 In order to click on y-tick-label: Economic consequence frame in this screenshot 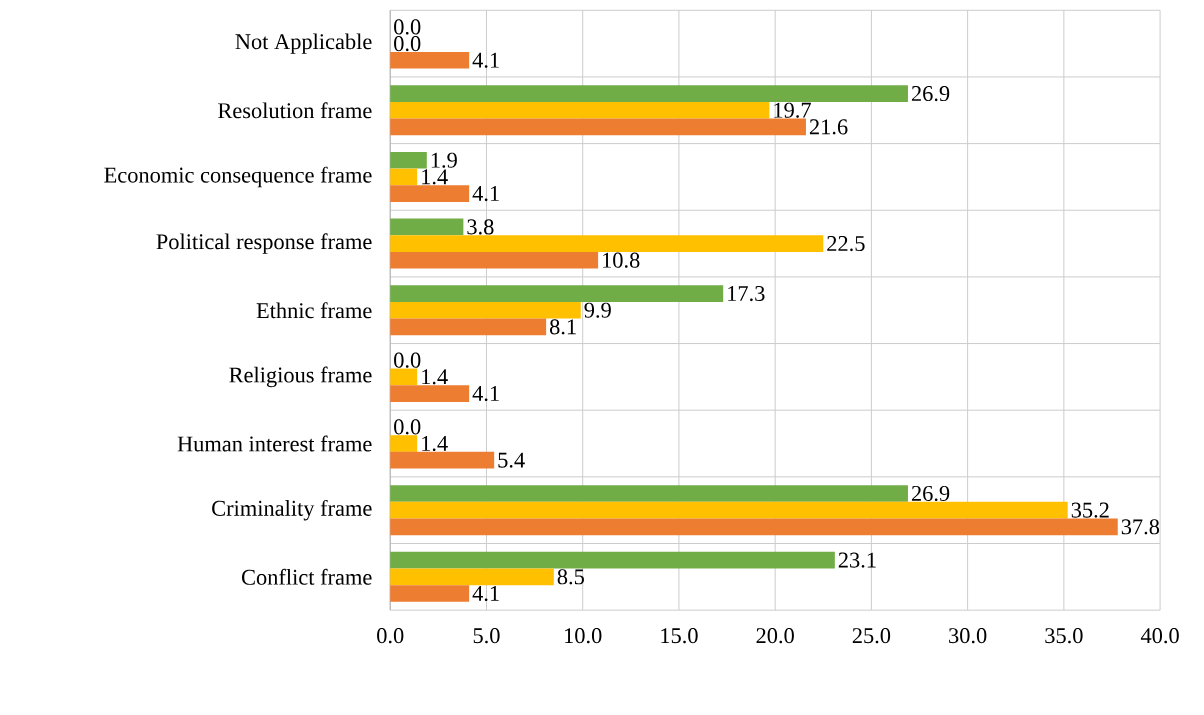, I will do `click(238, 177)`.